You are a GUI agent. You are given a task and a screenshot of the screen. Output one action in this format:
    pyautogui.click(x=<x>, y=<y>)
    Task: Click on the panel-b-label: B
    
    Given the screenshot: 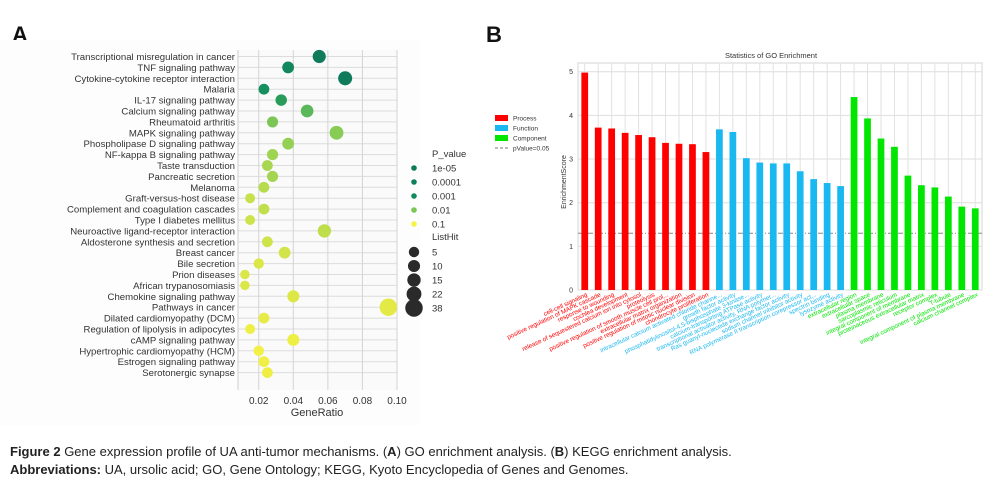 What is the action you would take?
    pyautogui.click(x=494, y=34)
    